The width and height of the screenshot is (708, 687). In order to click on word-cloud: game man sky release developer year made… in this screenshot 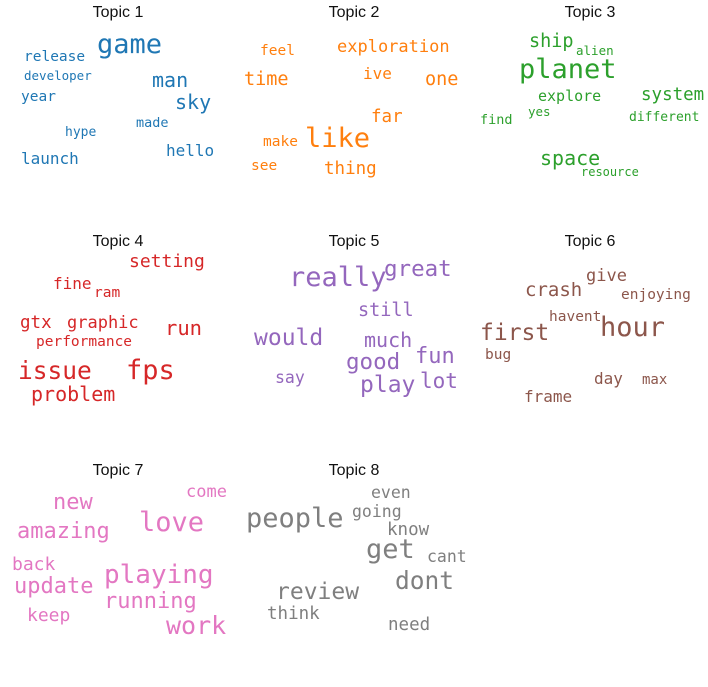, I will do `click(118, 114)`.